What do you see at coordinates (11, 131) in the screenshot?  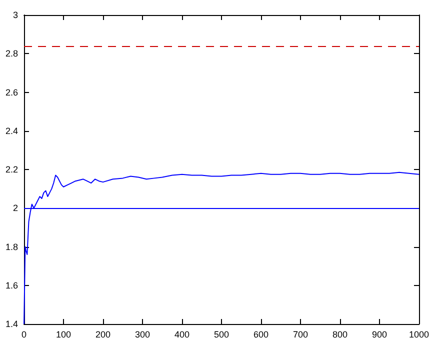 I see `y-tick-label: 2.4` at bounding box center [11, 131].